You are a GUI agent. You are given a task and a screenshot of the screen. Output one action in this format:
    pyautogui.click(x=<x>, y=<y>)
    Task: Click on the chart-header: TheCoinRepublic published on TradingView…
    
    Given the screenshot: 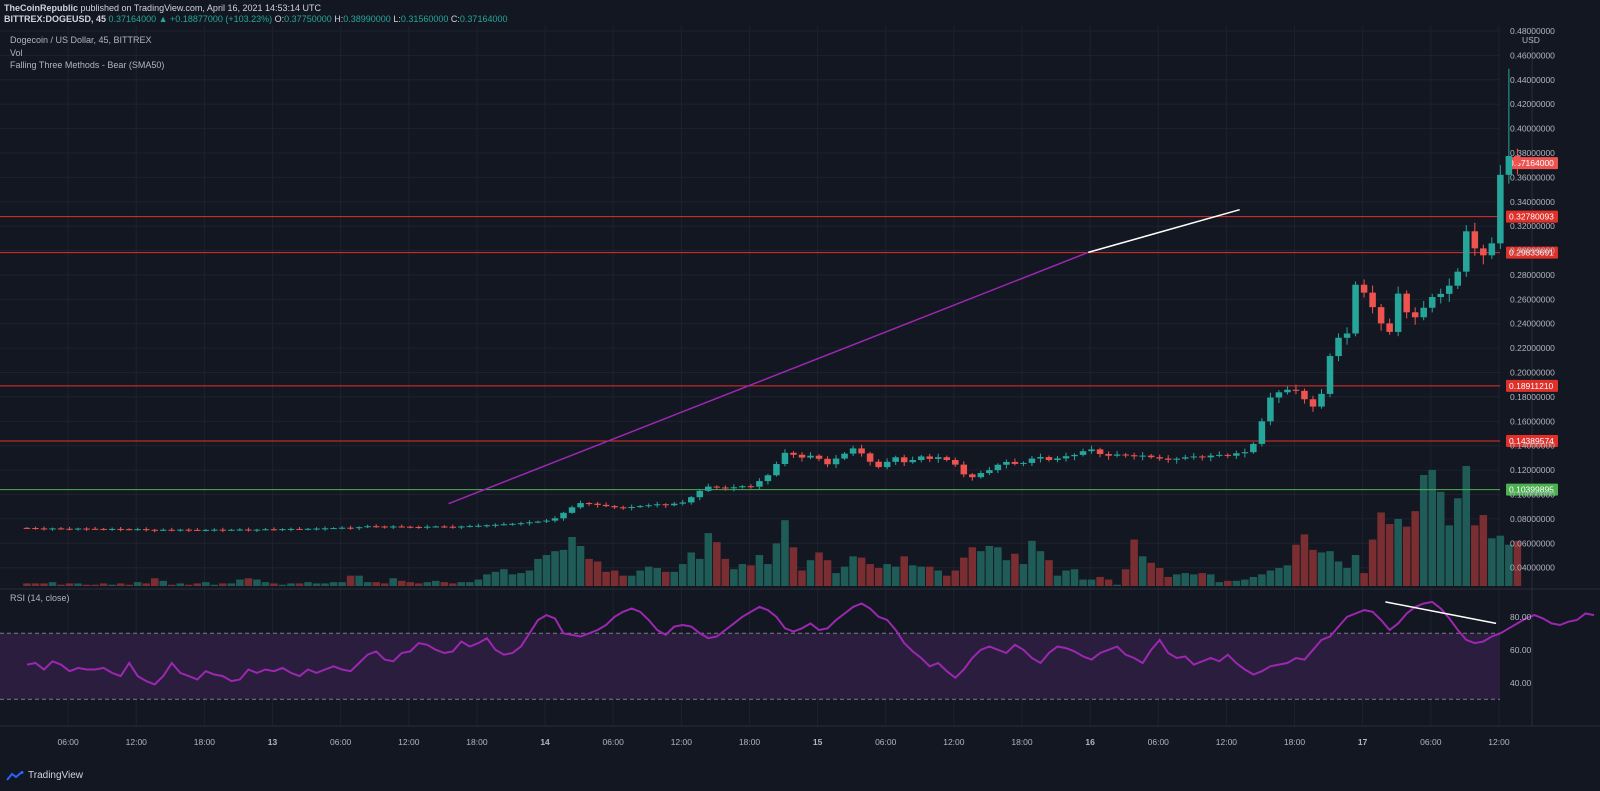 What is the action you would take?
    pyautogui.click(x=800, y=13)
    